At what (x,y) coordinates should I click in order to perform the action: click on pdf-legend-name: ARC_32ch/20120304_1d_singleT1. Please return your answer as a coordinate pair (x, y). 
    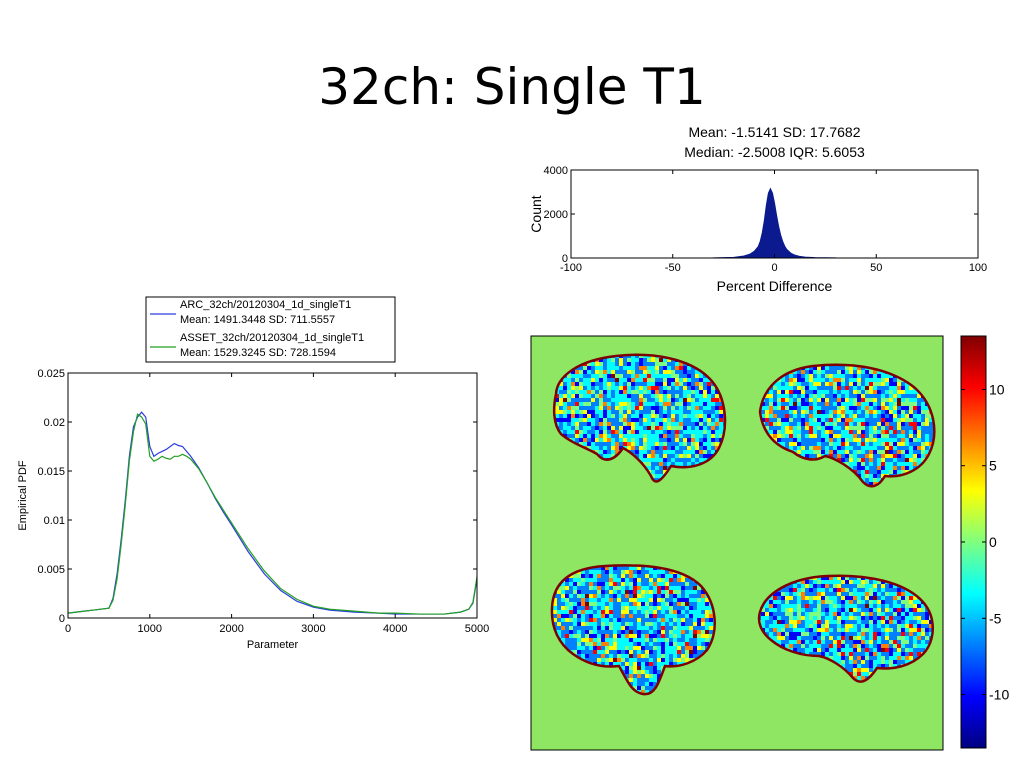
    Looking at the image, I should click on (265, 305).